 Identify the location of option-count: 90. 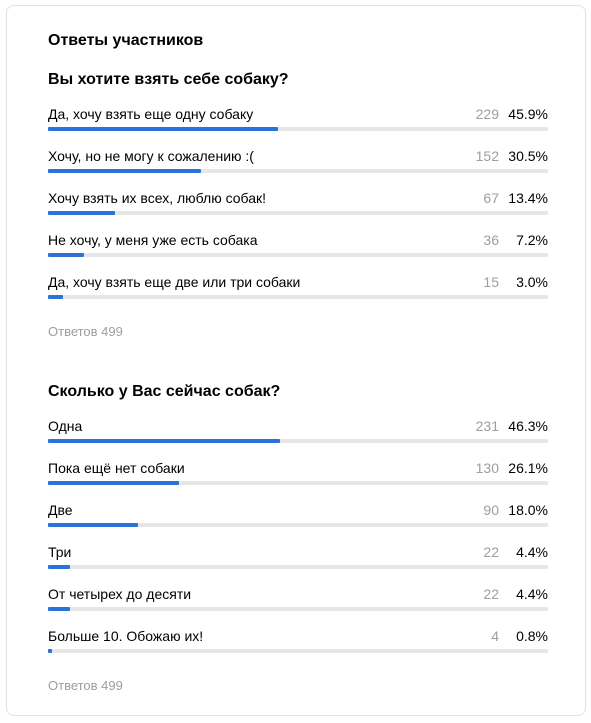
(491, 510).